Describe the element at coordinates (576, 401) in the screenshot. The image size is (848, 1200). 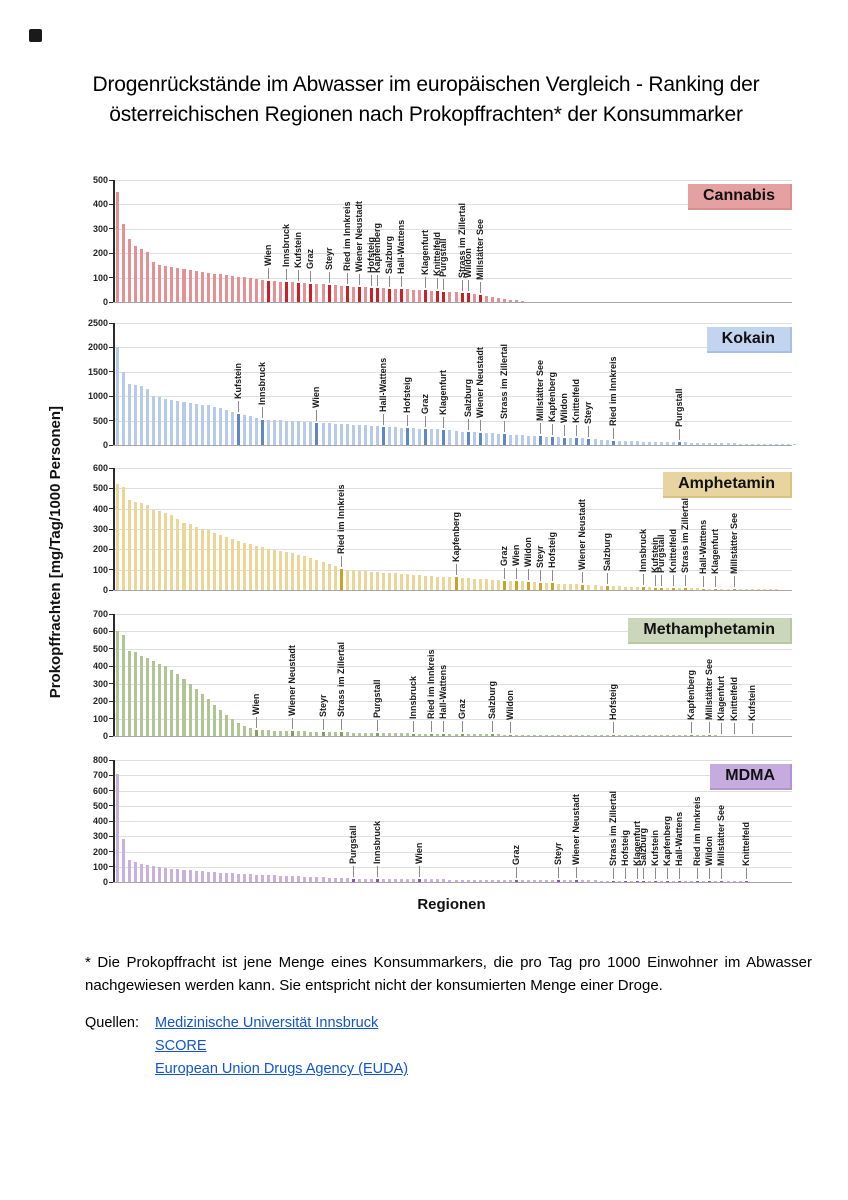
I see `bar-label: Knittelfeld` at that location.